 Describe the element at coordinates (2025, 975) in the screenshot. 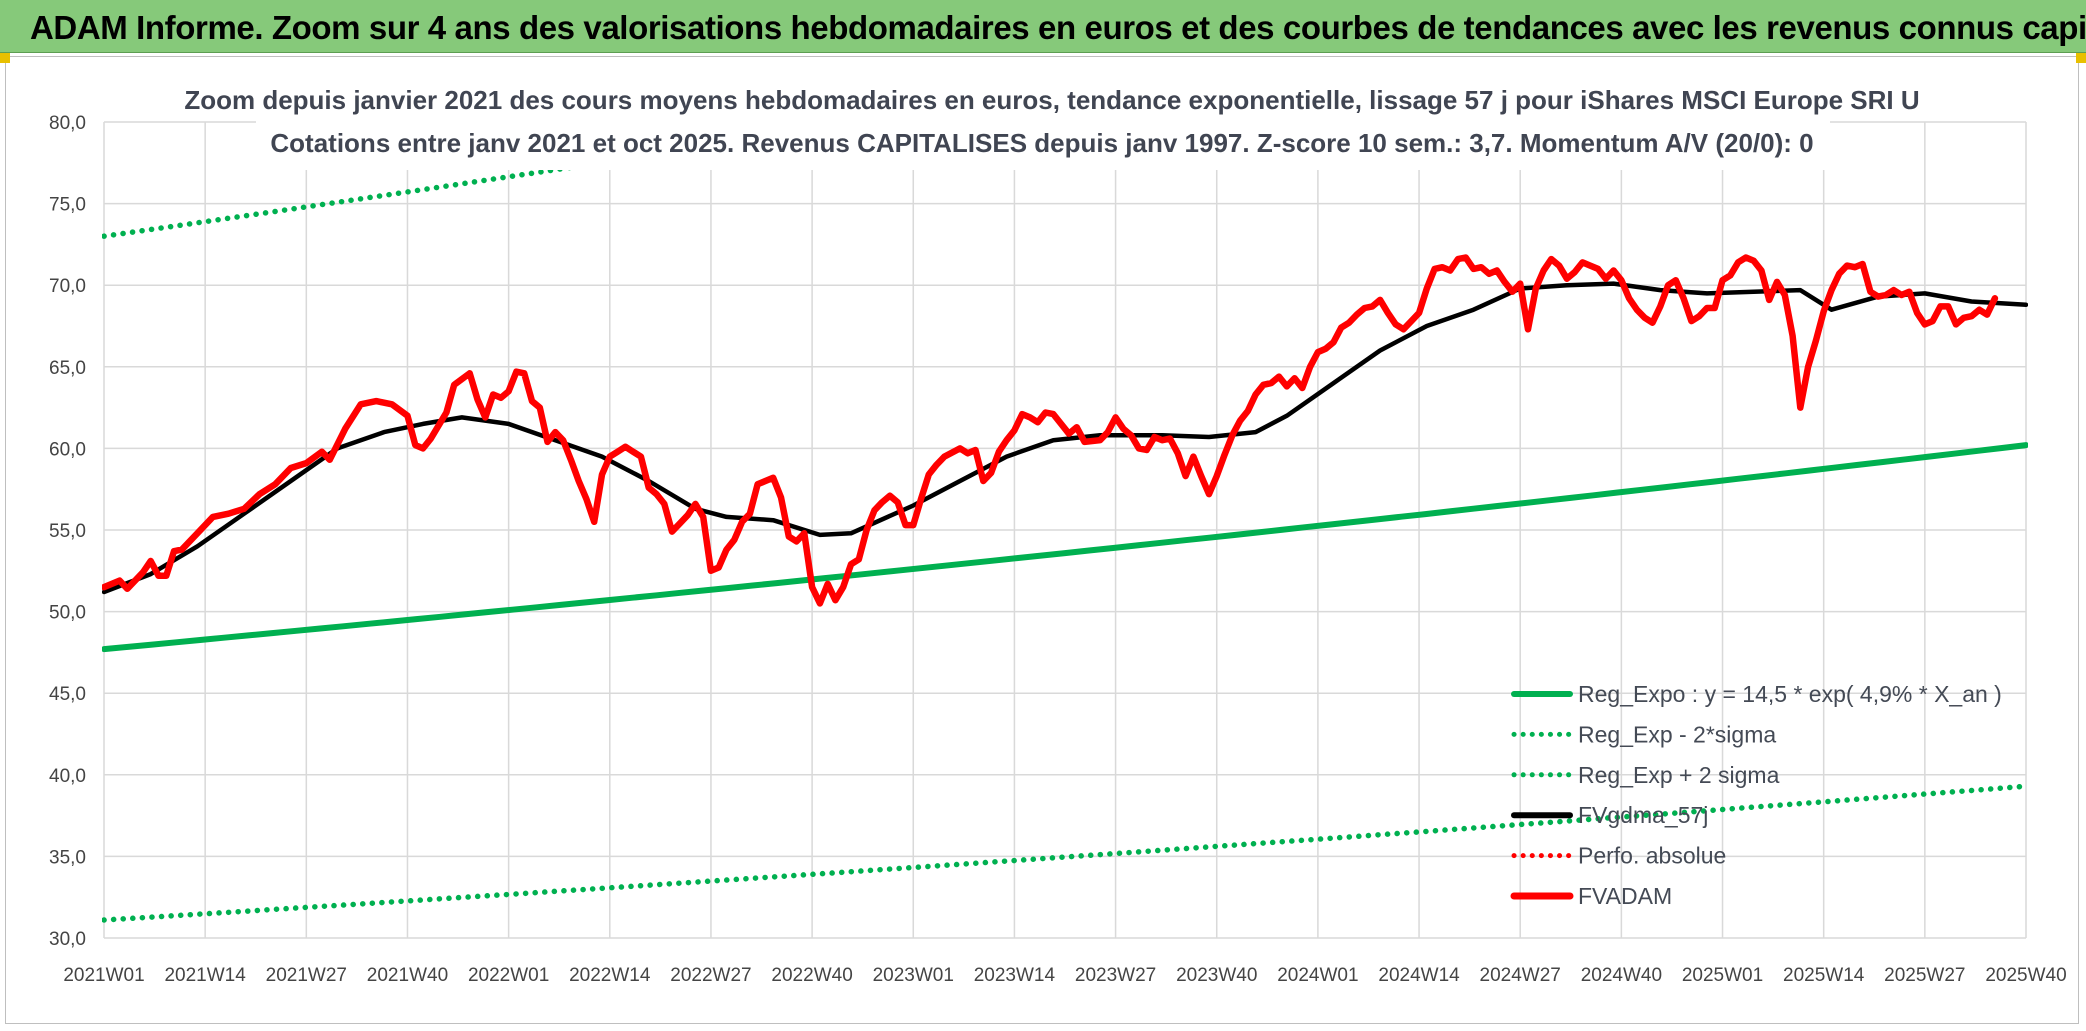

I see `x-tick-label: 2025W40` at that location.